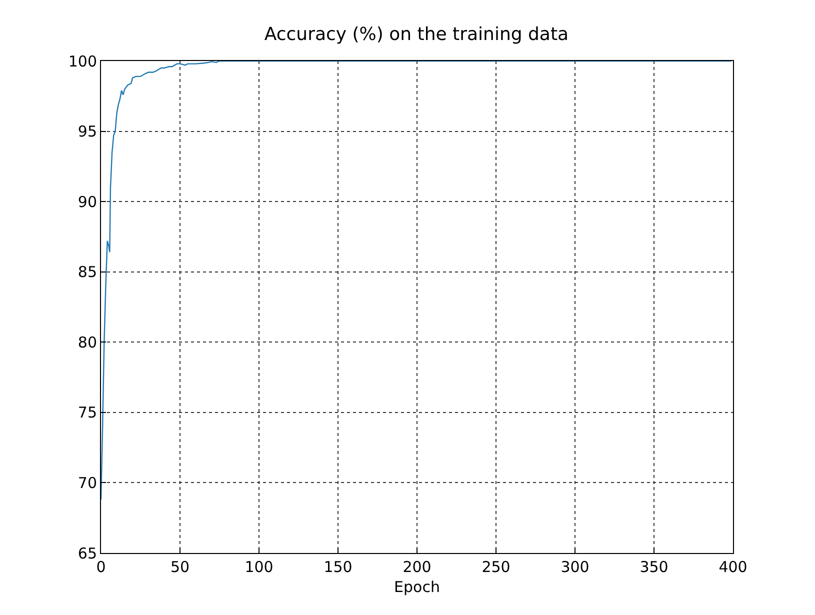 This screenshot has width=815, height=615. What do you see at coordinates (733, 567) in the screenshot?
I see `x-tick-label: 400` at bounding box center [733, 567].